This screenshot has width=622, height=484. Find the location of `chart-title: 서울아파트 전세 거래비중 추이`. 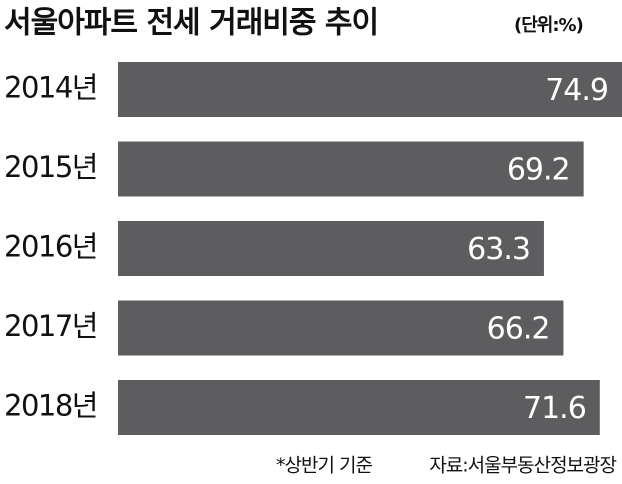

chart-title: 서울아파트 전세 거래비중 추이 is located at coordinates (191, 23).